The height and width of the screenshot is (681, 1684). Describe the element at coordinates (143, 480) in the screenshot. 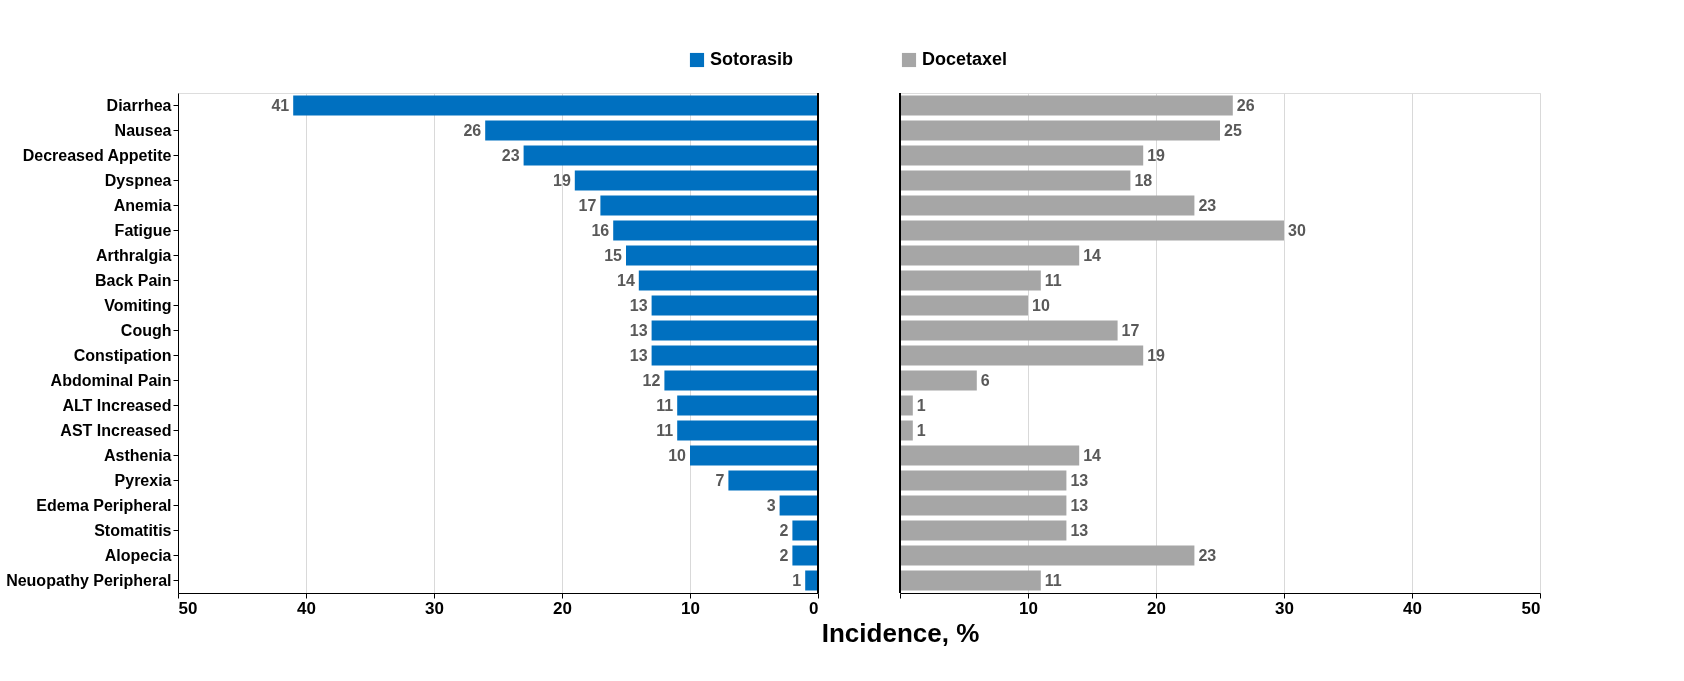

I see `y-tick-label: Pyrexia` at that location.